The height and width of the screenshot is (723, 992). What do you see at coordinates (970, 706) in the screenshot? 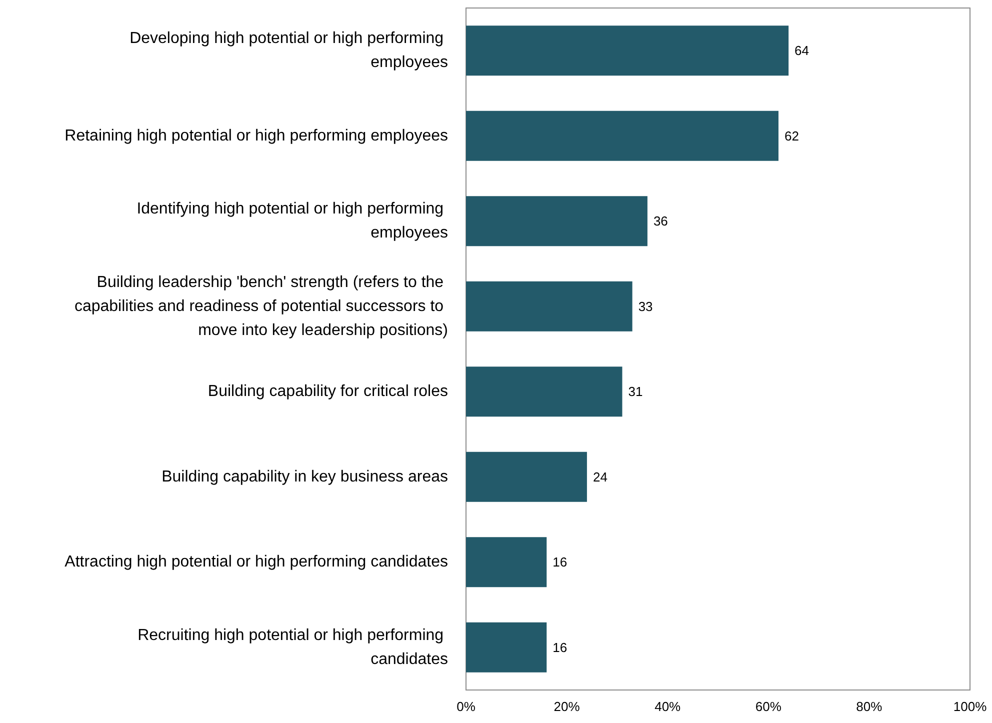
I see `x-tick-label: 100%` at bounding box center [970, 706].